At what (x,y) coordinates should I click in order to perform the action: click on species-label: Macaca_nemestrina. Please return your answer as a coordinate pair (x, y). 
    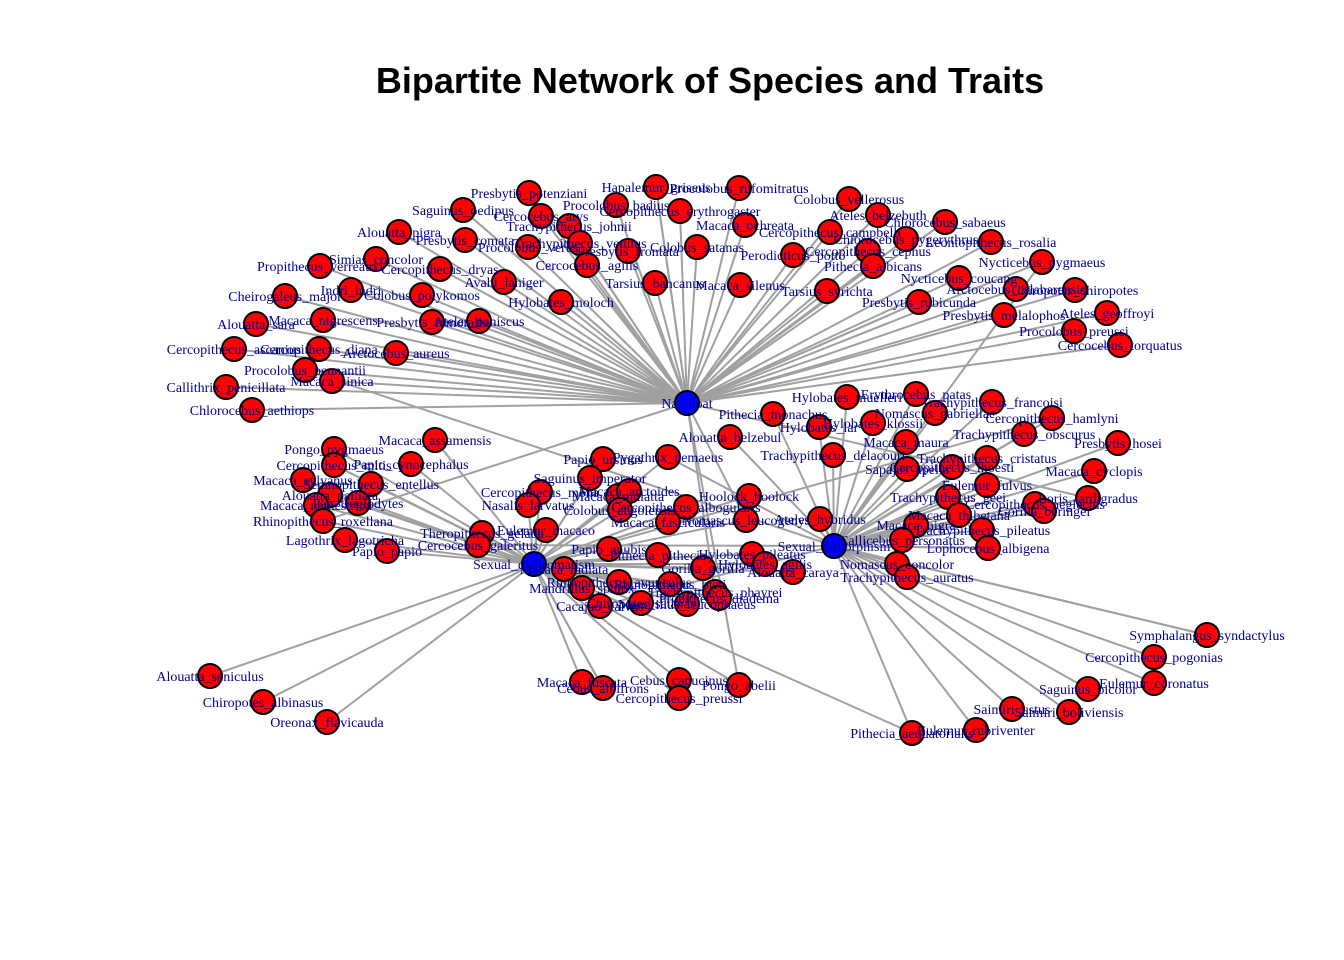
    Looking at the image, I should click on (316, 506).